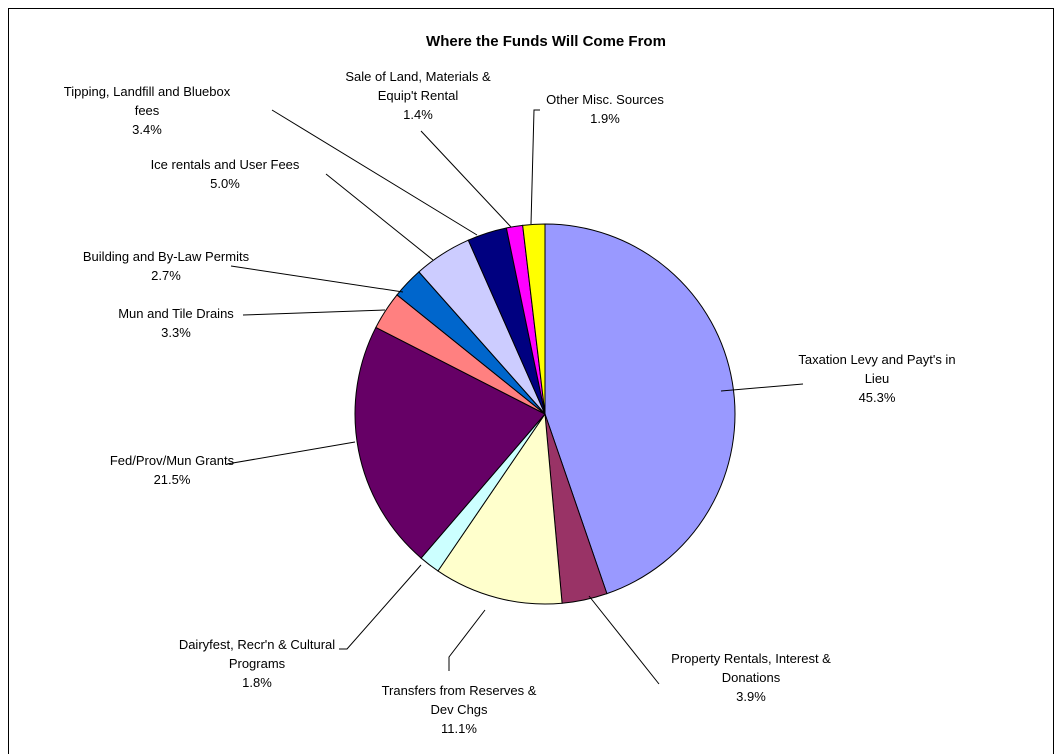 The width and height of the screenshot is (1062, 755). Describe the element at coordinates (225, 183) in the screenshot. I see `slice-value-label: 5.0%` at that location.